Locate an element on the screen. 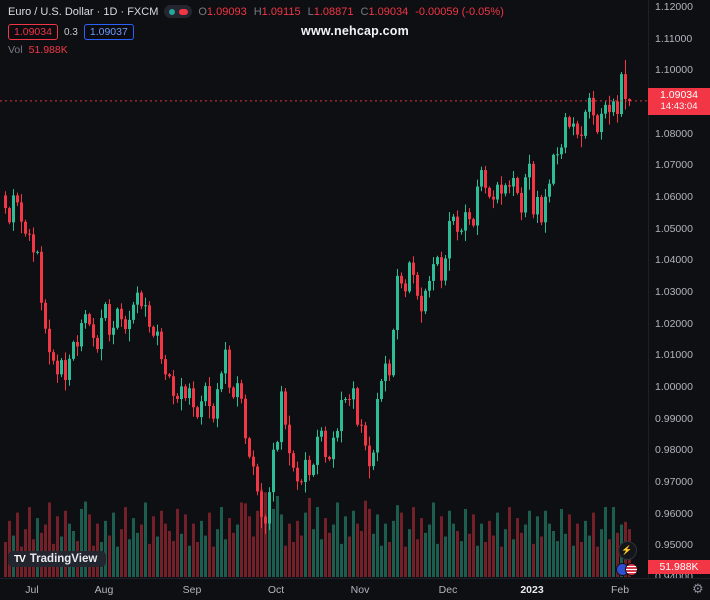 The width and height of the screenshot is (710, 600). price-tick: 1.08000 is located at coordinates (674, 133).